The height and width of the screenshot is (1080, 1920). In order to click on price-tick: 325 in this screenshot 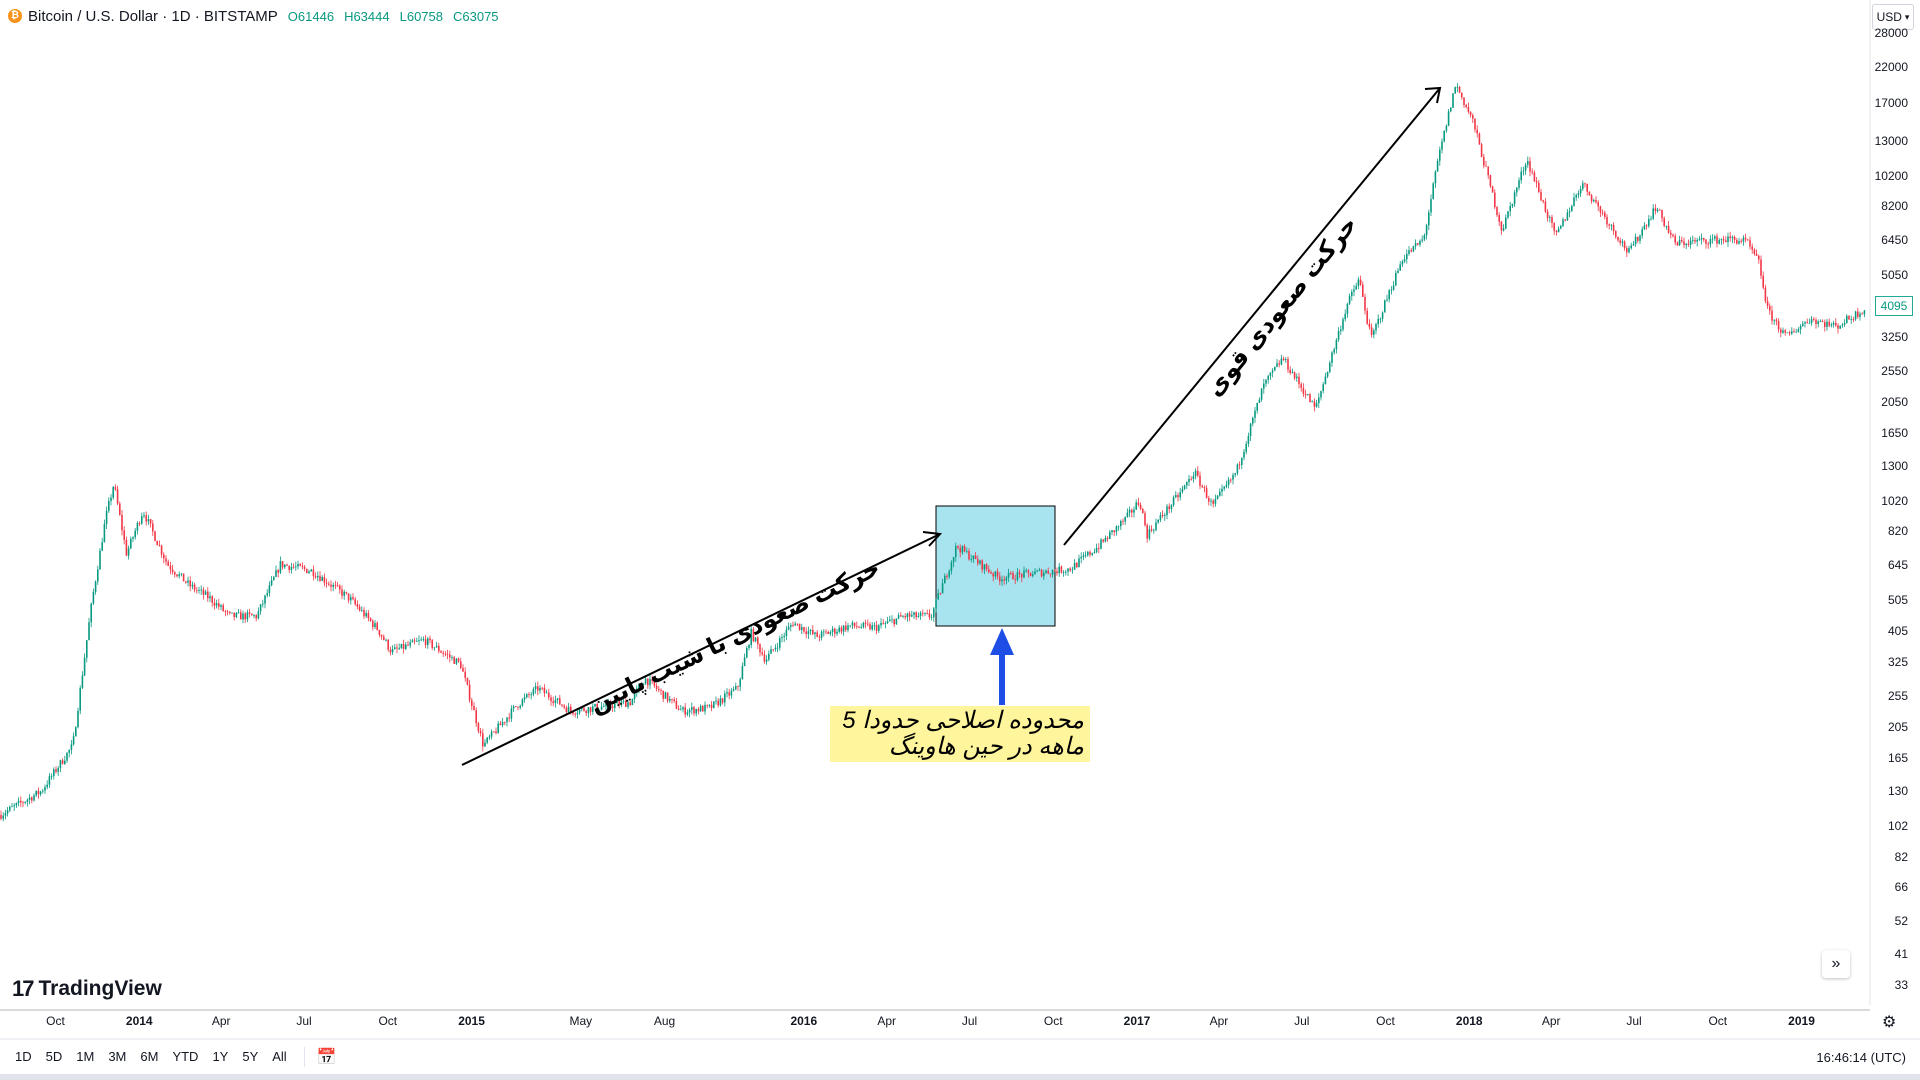, I will do `click(1897, 662)`.